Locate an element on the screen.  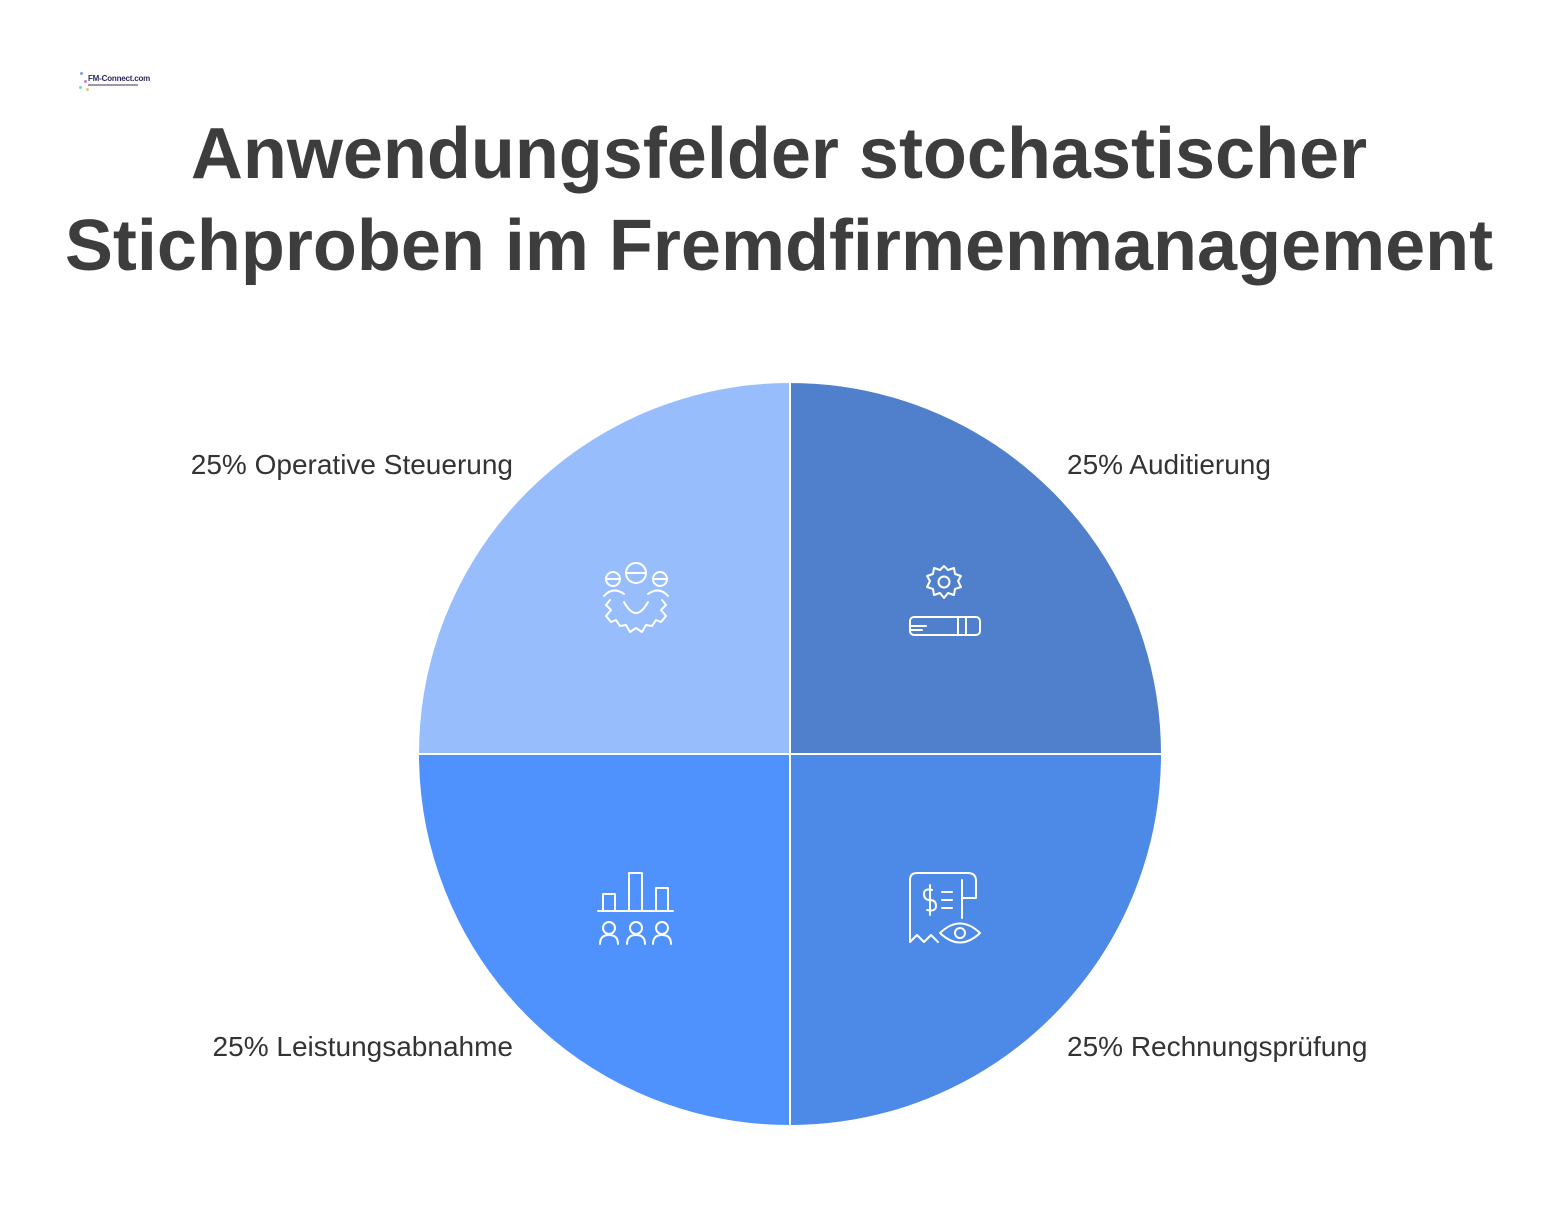
pie-slice-rechnungsprüfung is located at coordinates (976, 940).